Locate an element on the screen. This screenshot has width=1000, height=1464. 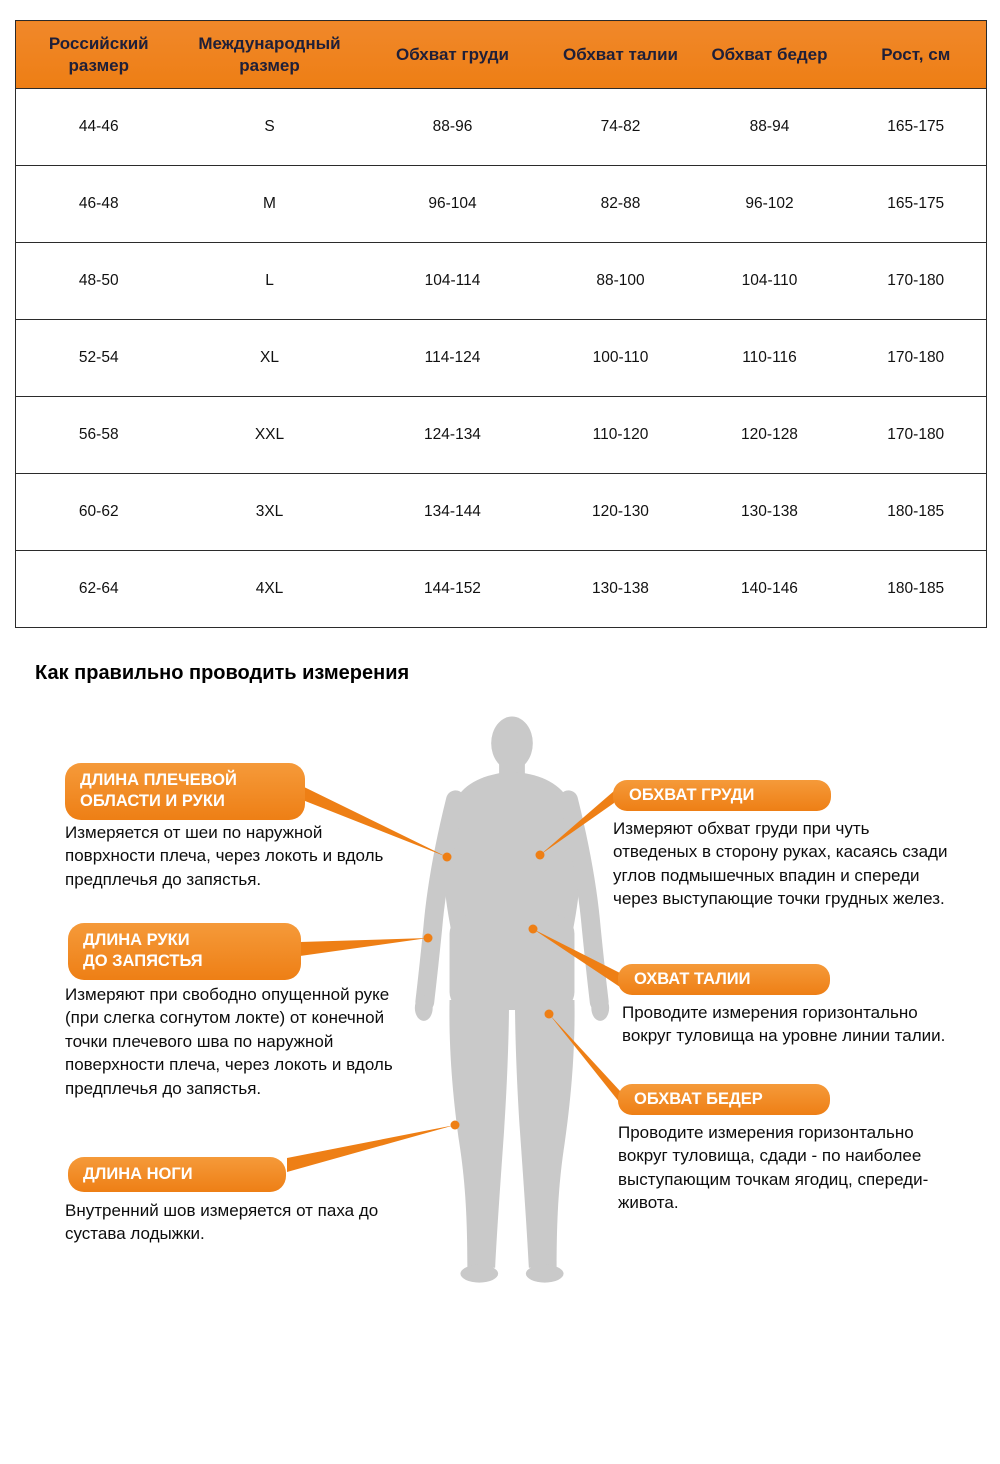
table-cell: 56-58 is located at coordinates (98, 434).